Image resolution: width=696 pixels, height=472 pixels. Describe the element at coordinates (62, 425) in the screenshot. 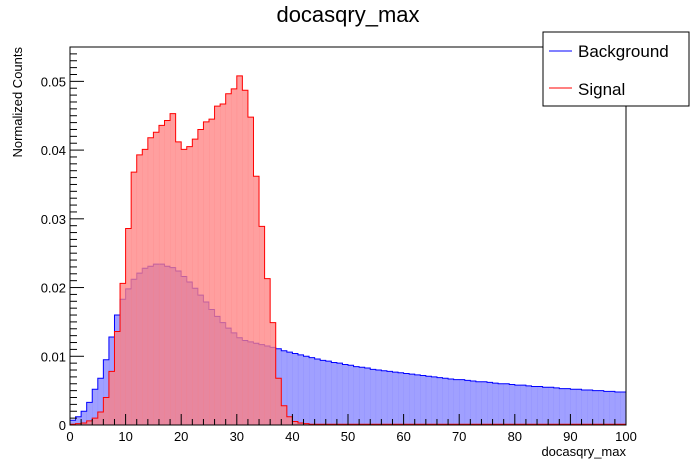

I see `y-tick-label: 0` at that location.